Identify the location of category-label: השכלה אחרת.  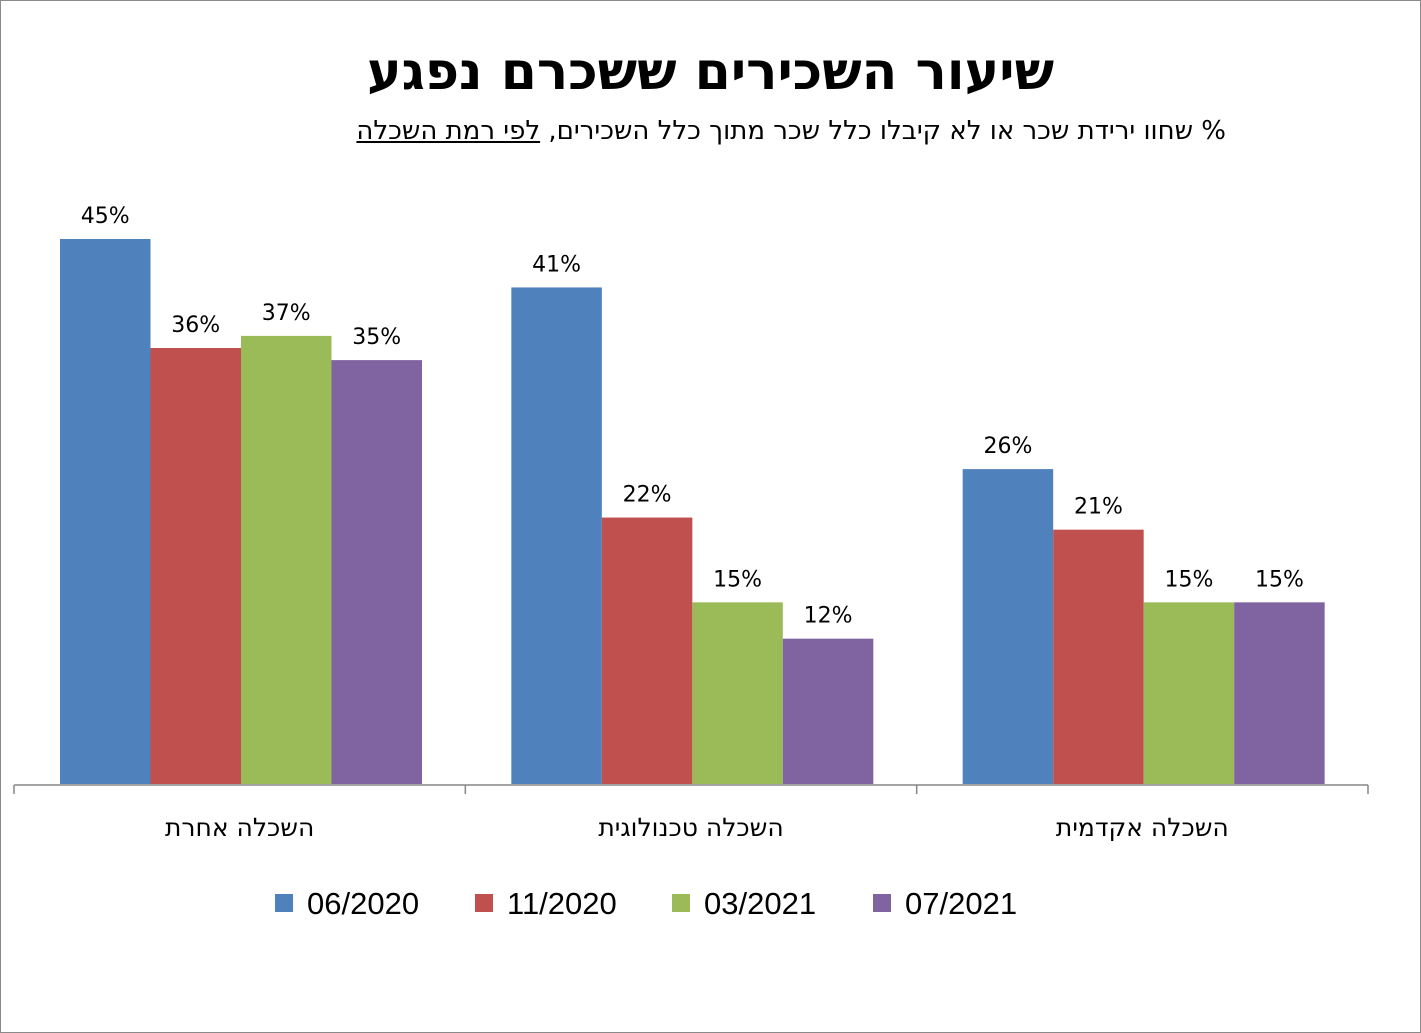
(239, 827).